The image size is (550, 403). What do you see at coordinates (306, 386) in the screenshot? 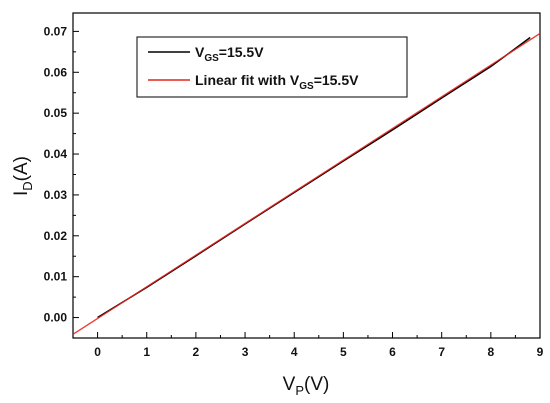
I see `x-axis-title: VP(V)` at bounding box center [306, 386].